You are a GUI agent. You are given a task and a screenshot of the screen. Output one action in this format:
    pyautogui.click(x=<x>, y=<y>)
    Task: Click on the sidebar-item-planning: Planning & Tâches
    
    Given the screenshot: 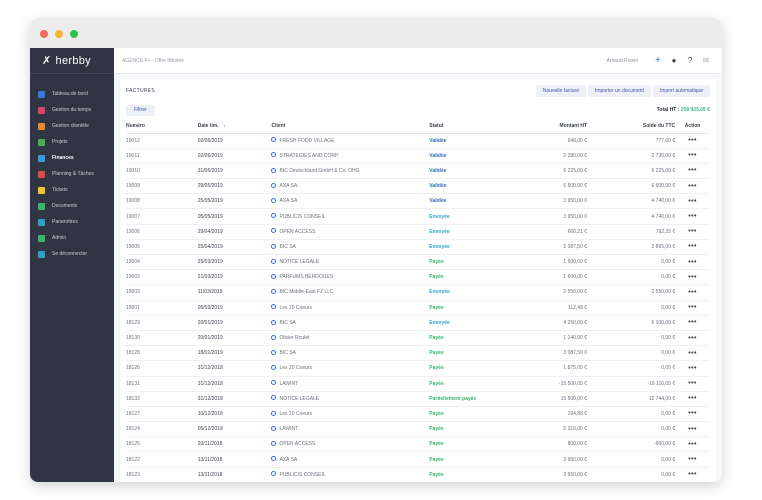 What is the action you would take?
    pyautogui.click(x=72, y=174)
    